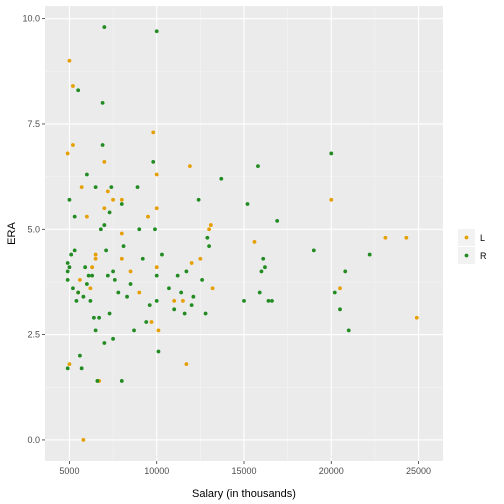 The width and height of the screenshot is (504, 504). I want to click on y-axis-title: ERA, so click(12, 233).